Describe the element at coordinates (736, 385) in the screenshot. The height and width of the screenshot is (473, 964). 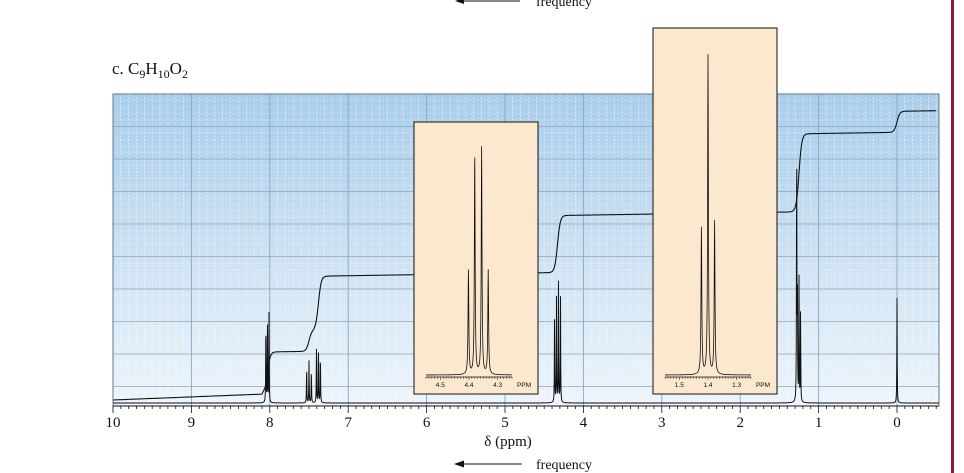
I see `inset-tick-label: 1.3` at that location.